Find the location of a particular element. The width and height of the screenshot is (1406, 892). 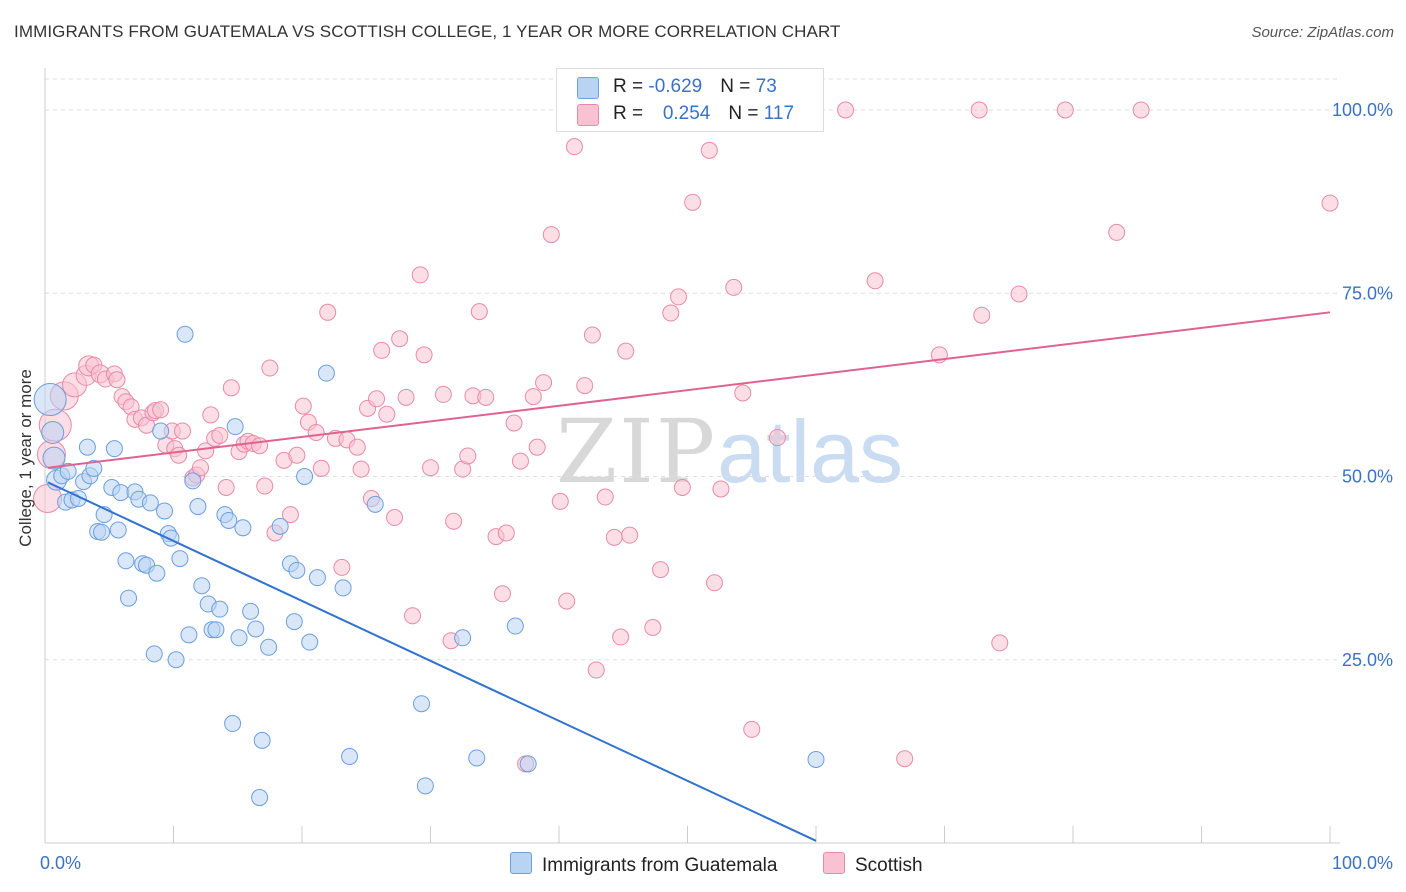

n-value-scottish: 117 is located at coordinates (779, 113).